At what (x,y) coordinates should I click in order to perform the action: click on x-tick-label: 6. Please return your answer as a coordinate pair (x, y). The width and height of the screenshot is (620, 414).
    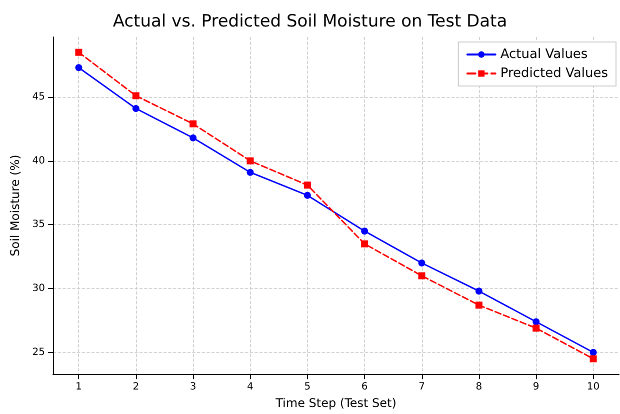
    Looking at the image, I should click on (364, 387).